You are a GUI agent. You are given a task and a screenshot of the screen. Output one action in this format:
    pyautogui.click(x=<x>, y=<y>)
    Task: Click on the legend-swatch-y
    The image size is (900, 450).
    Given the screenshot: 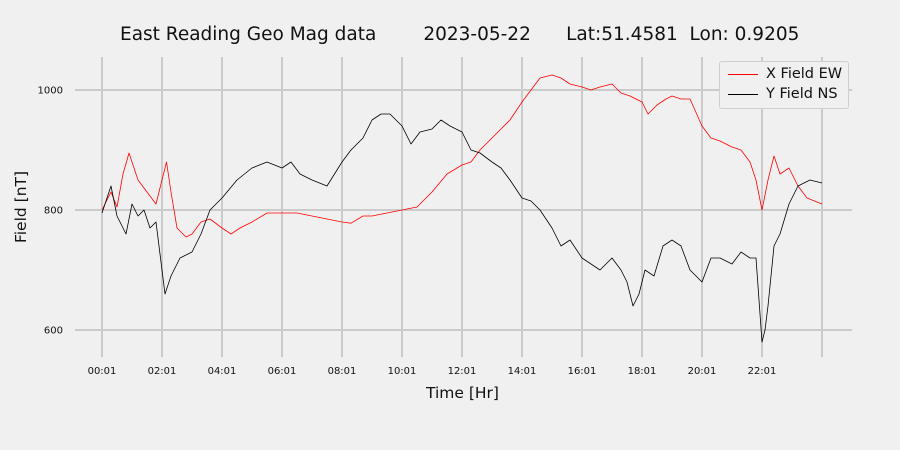 What is the action you would take?
    pyautogui.click(x=743, y=94)
    